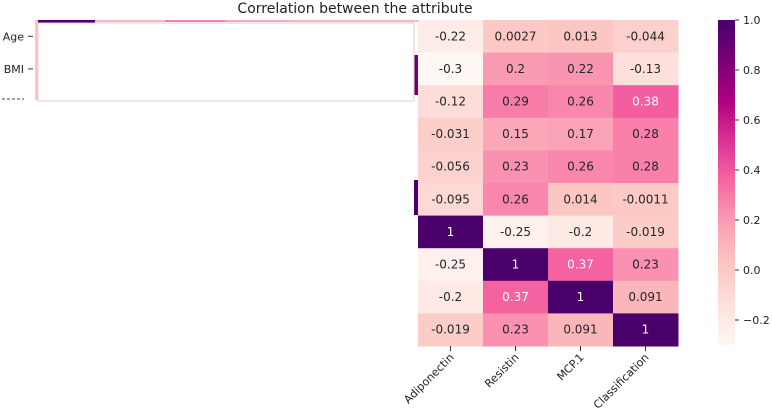 This screenshot has height=420, width=772. Describe the element at coordinates (645, 69) in the screenshot. I see `cell-value-label: -0.13` at that location.